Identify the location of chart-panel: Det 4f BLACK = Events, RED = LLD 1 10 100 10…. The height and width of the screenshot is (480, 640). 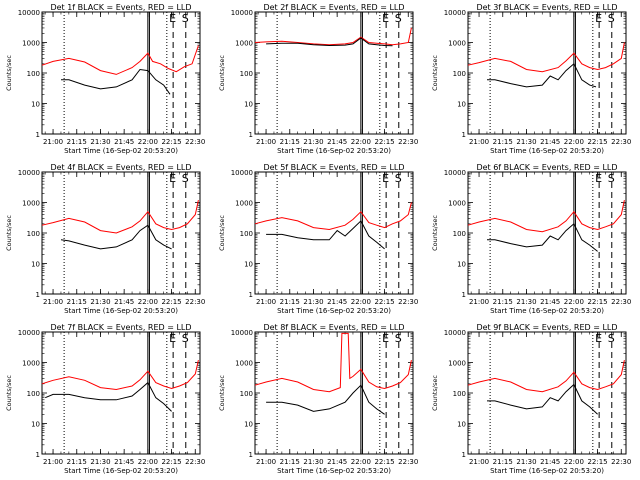
(105, 239).